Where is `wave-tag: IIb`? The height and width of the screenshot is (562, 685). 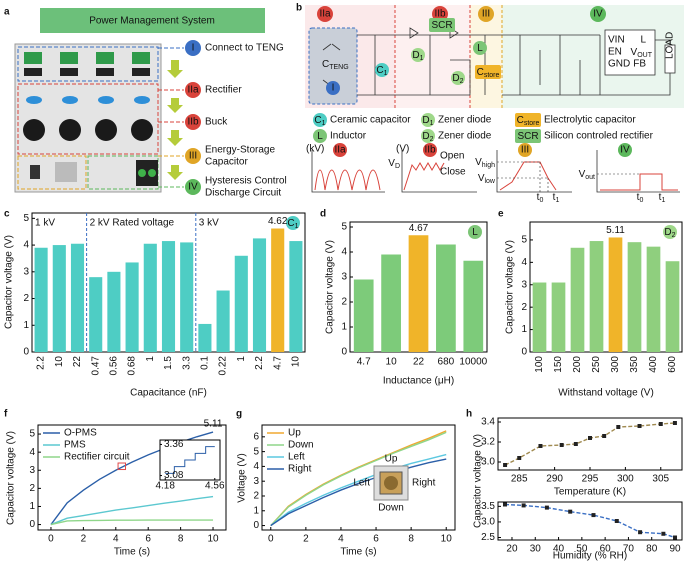
wave-tag: IIb is located at coordinates (430, 150).